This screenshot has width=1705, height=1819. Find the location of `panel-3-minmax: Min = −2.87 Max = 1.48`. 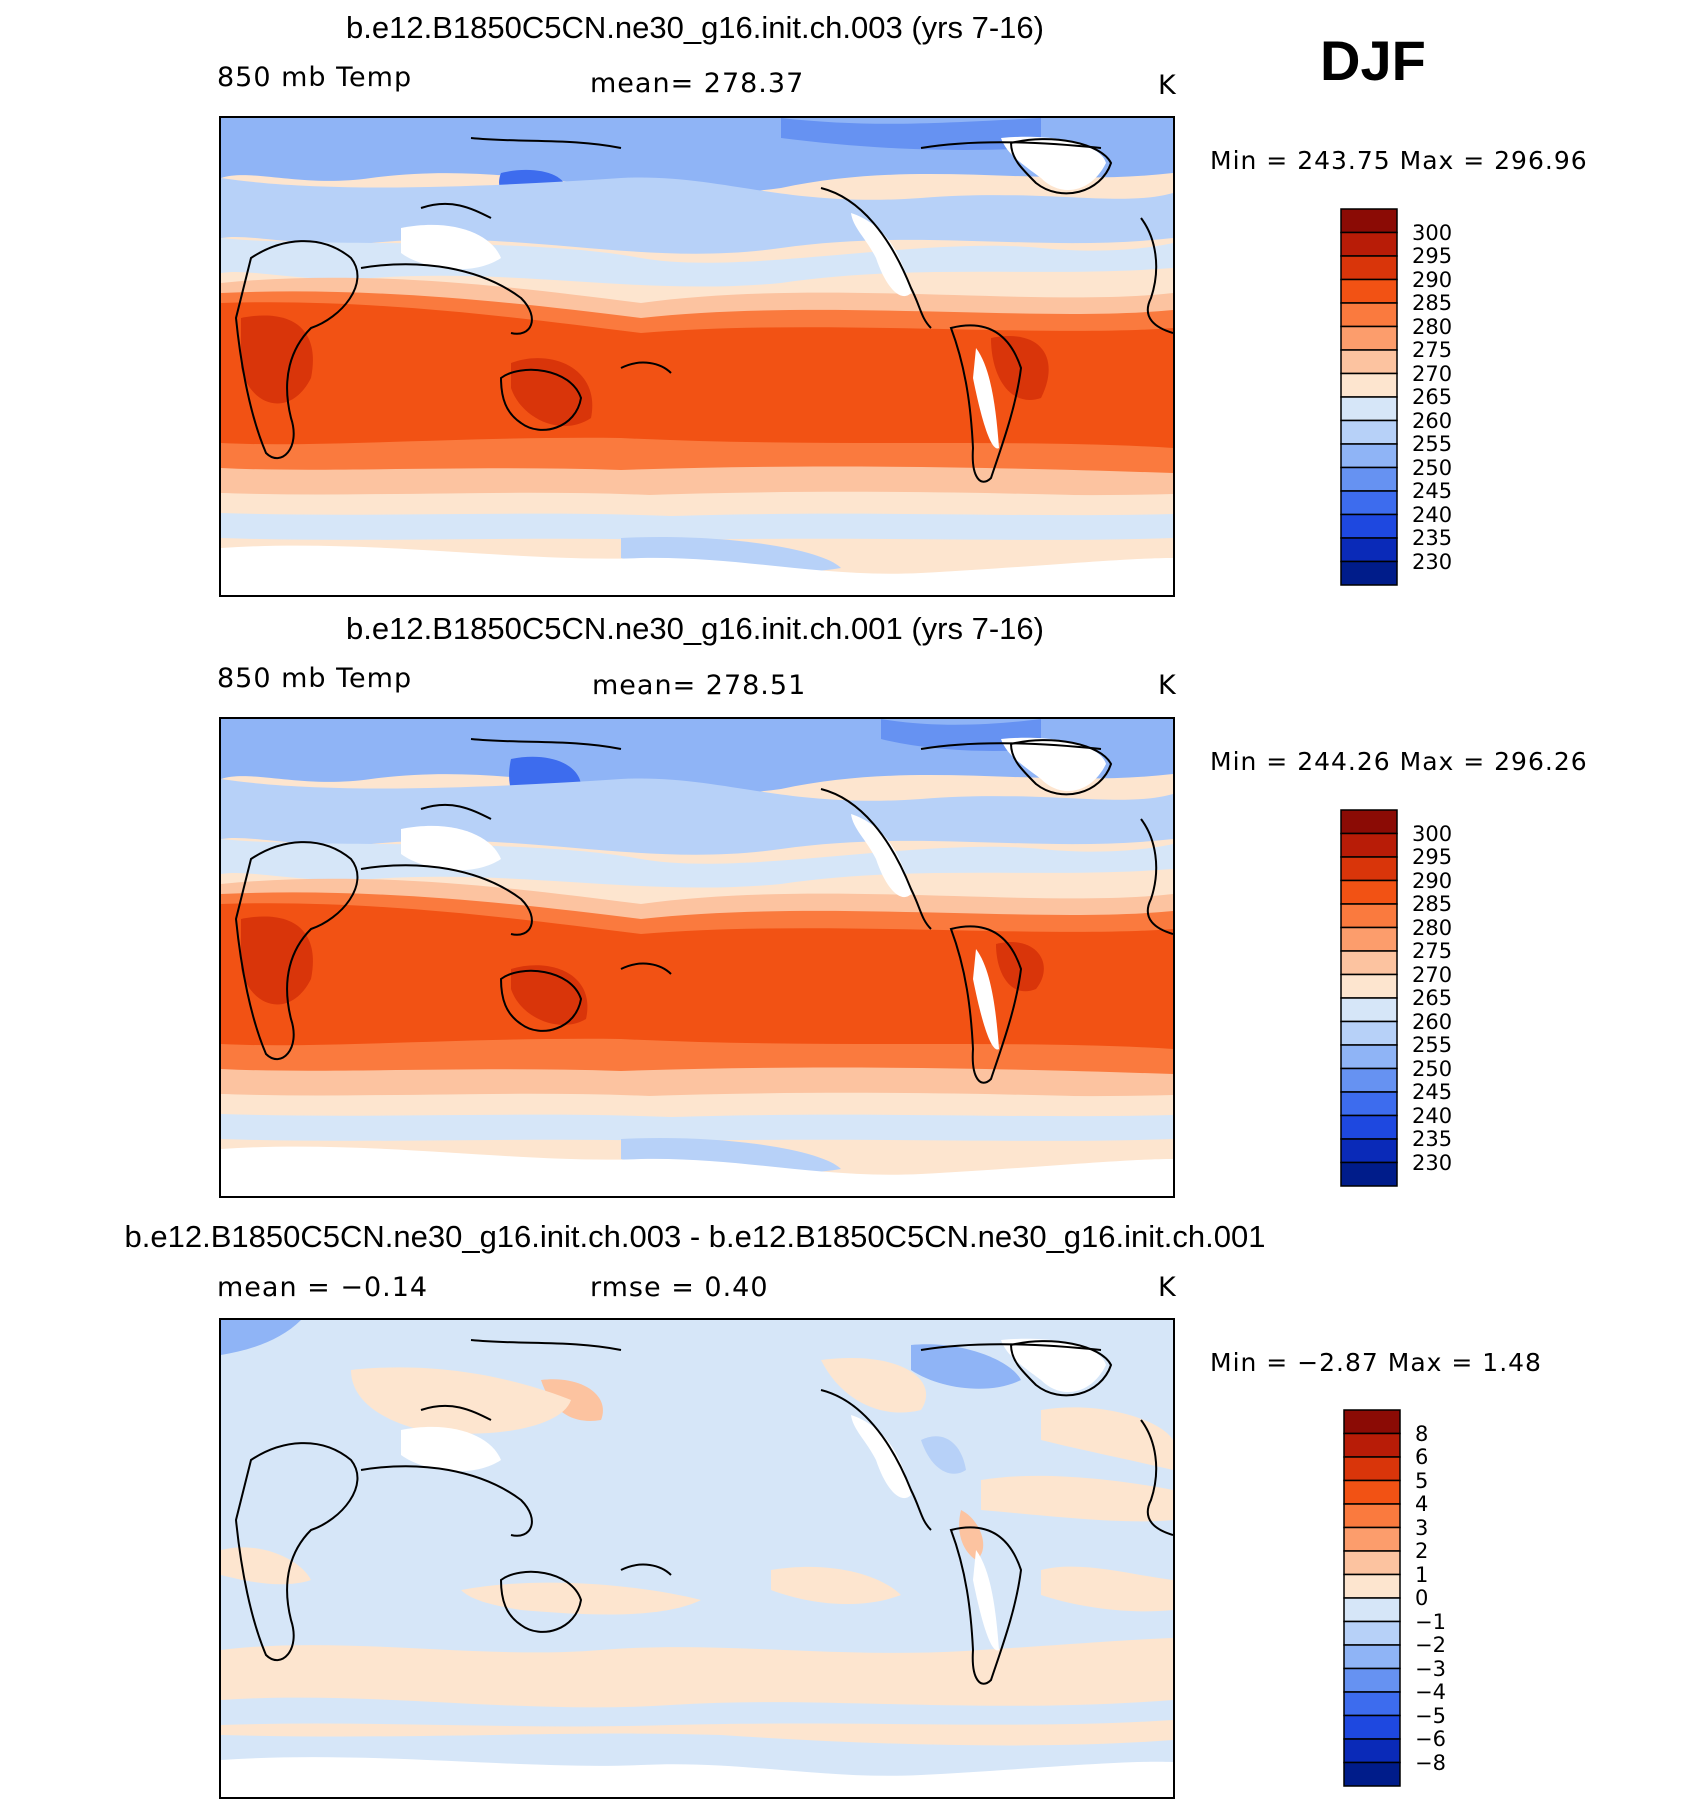

panel-3-minmax: Min = −2.87 Max = 1.48 is located at coordinates (1376, 1362).